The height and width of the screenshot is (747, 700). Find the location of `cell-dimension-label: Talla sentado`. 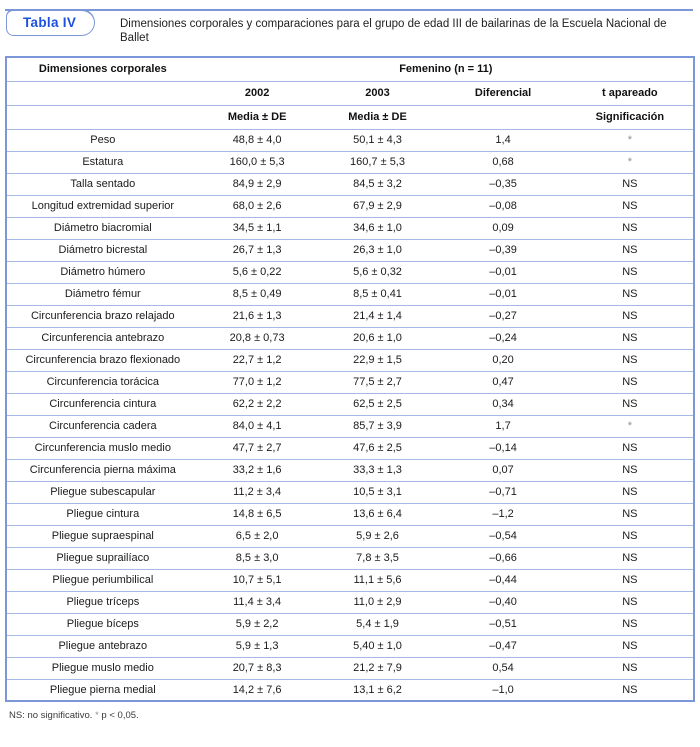

cell-dimension-label: Talla sentado is located at coordinates (102, 183).